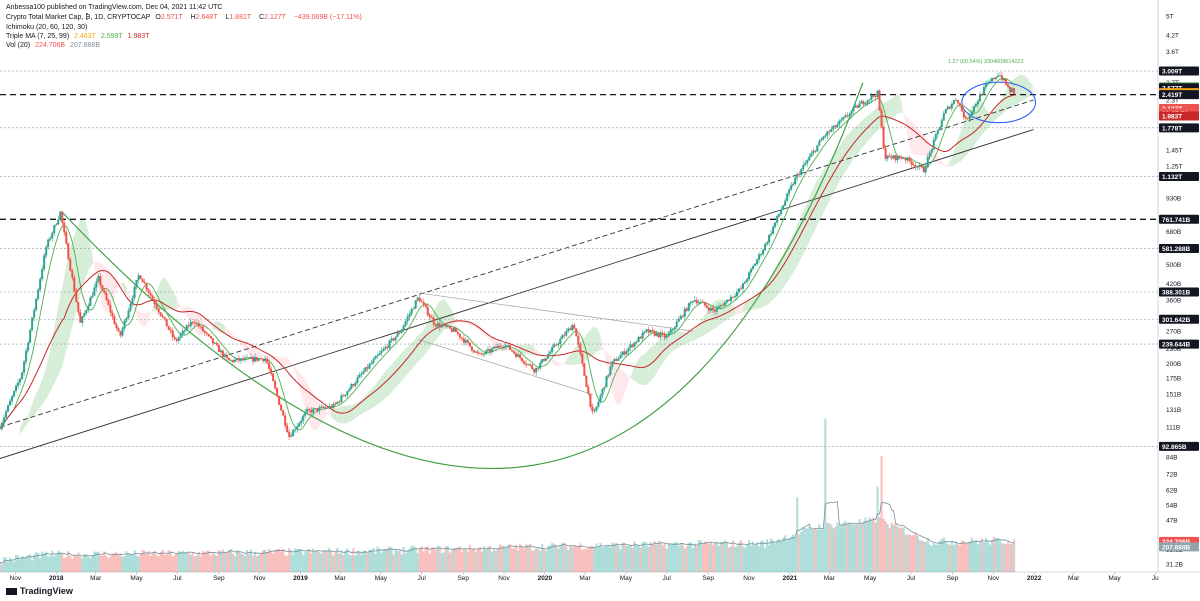 The height and width of the screenshot is (601, 1200). What do you see at coordinates (275, 17) in the screenshot?
I see `close-value: 2.127T` at bounding box center [275, 17].